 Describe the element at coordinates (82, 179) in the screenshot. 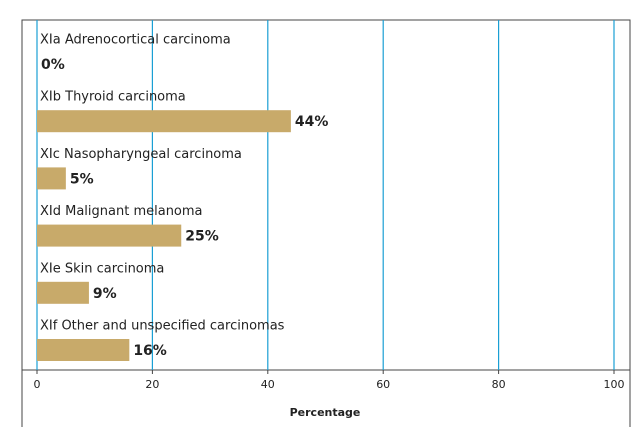

I see `value-label: 5%` at that location.